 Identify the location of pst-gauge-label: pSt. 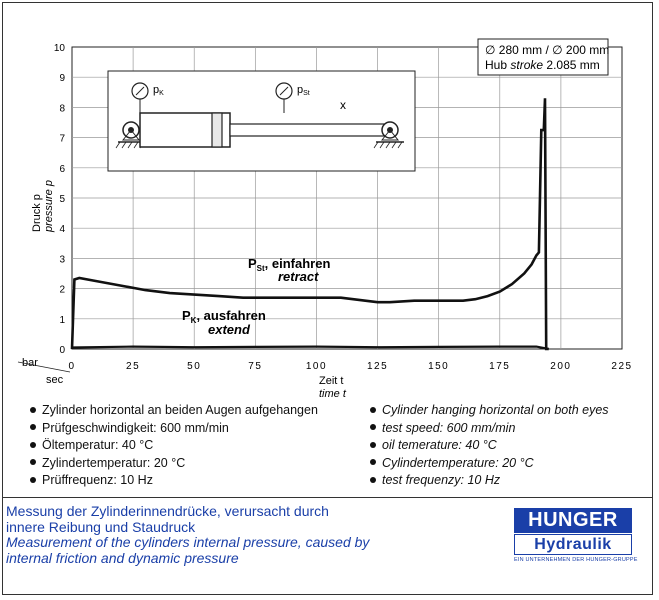
(303, 90).